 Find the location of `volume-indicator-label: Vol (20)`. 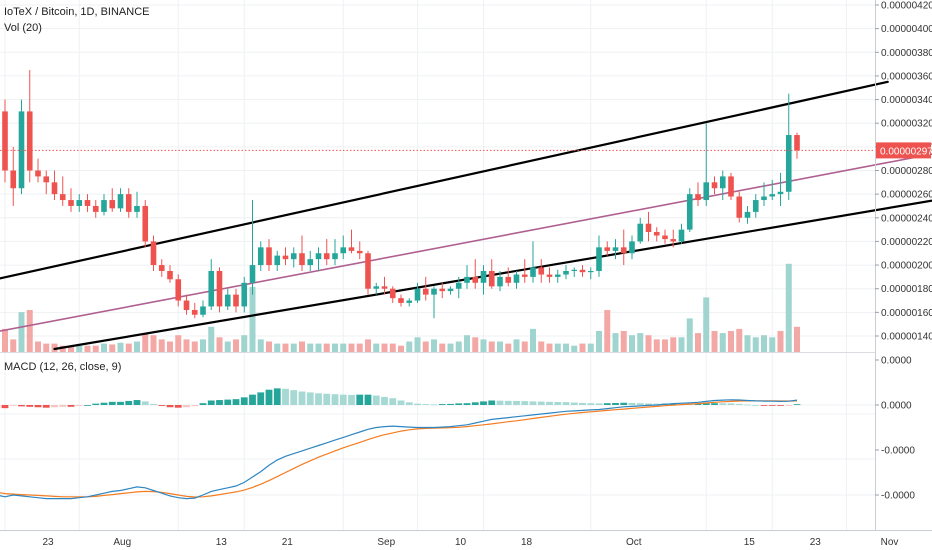

volume-indicator-label: Vol (20) is located at coordinates (23, 28).